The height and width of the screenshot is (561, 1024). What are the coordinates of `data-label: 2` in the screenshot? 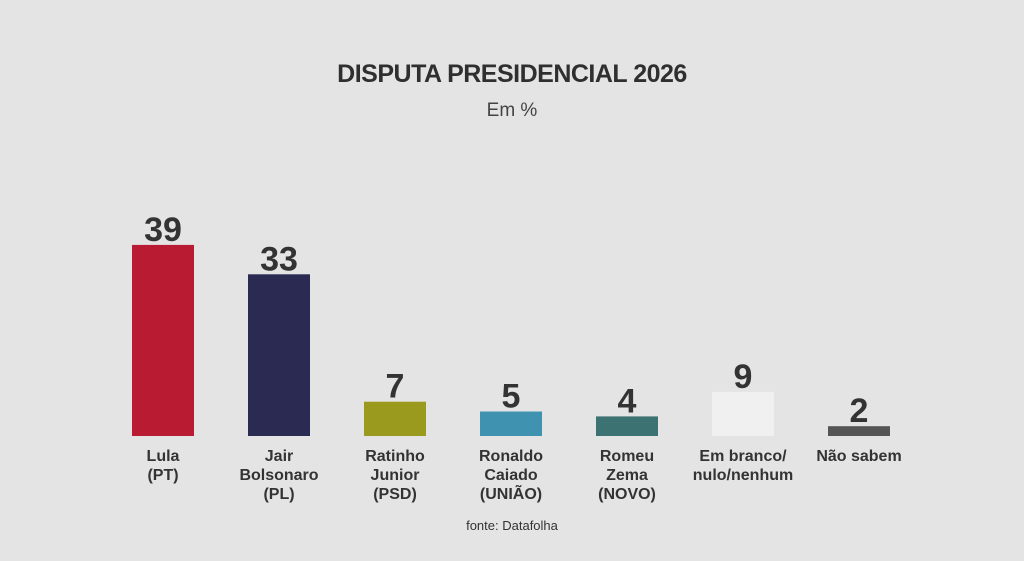 It's located at (859, 411).